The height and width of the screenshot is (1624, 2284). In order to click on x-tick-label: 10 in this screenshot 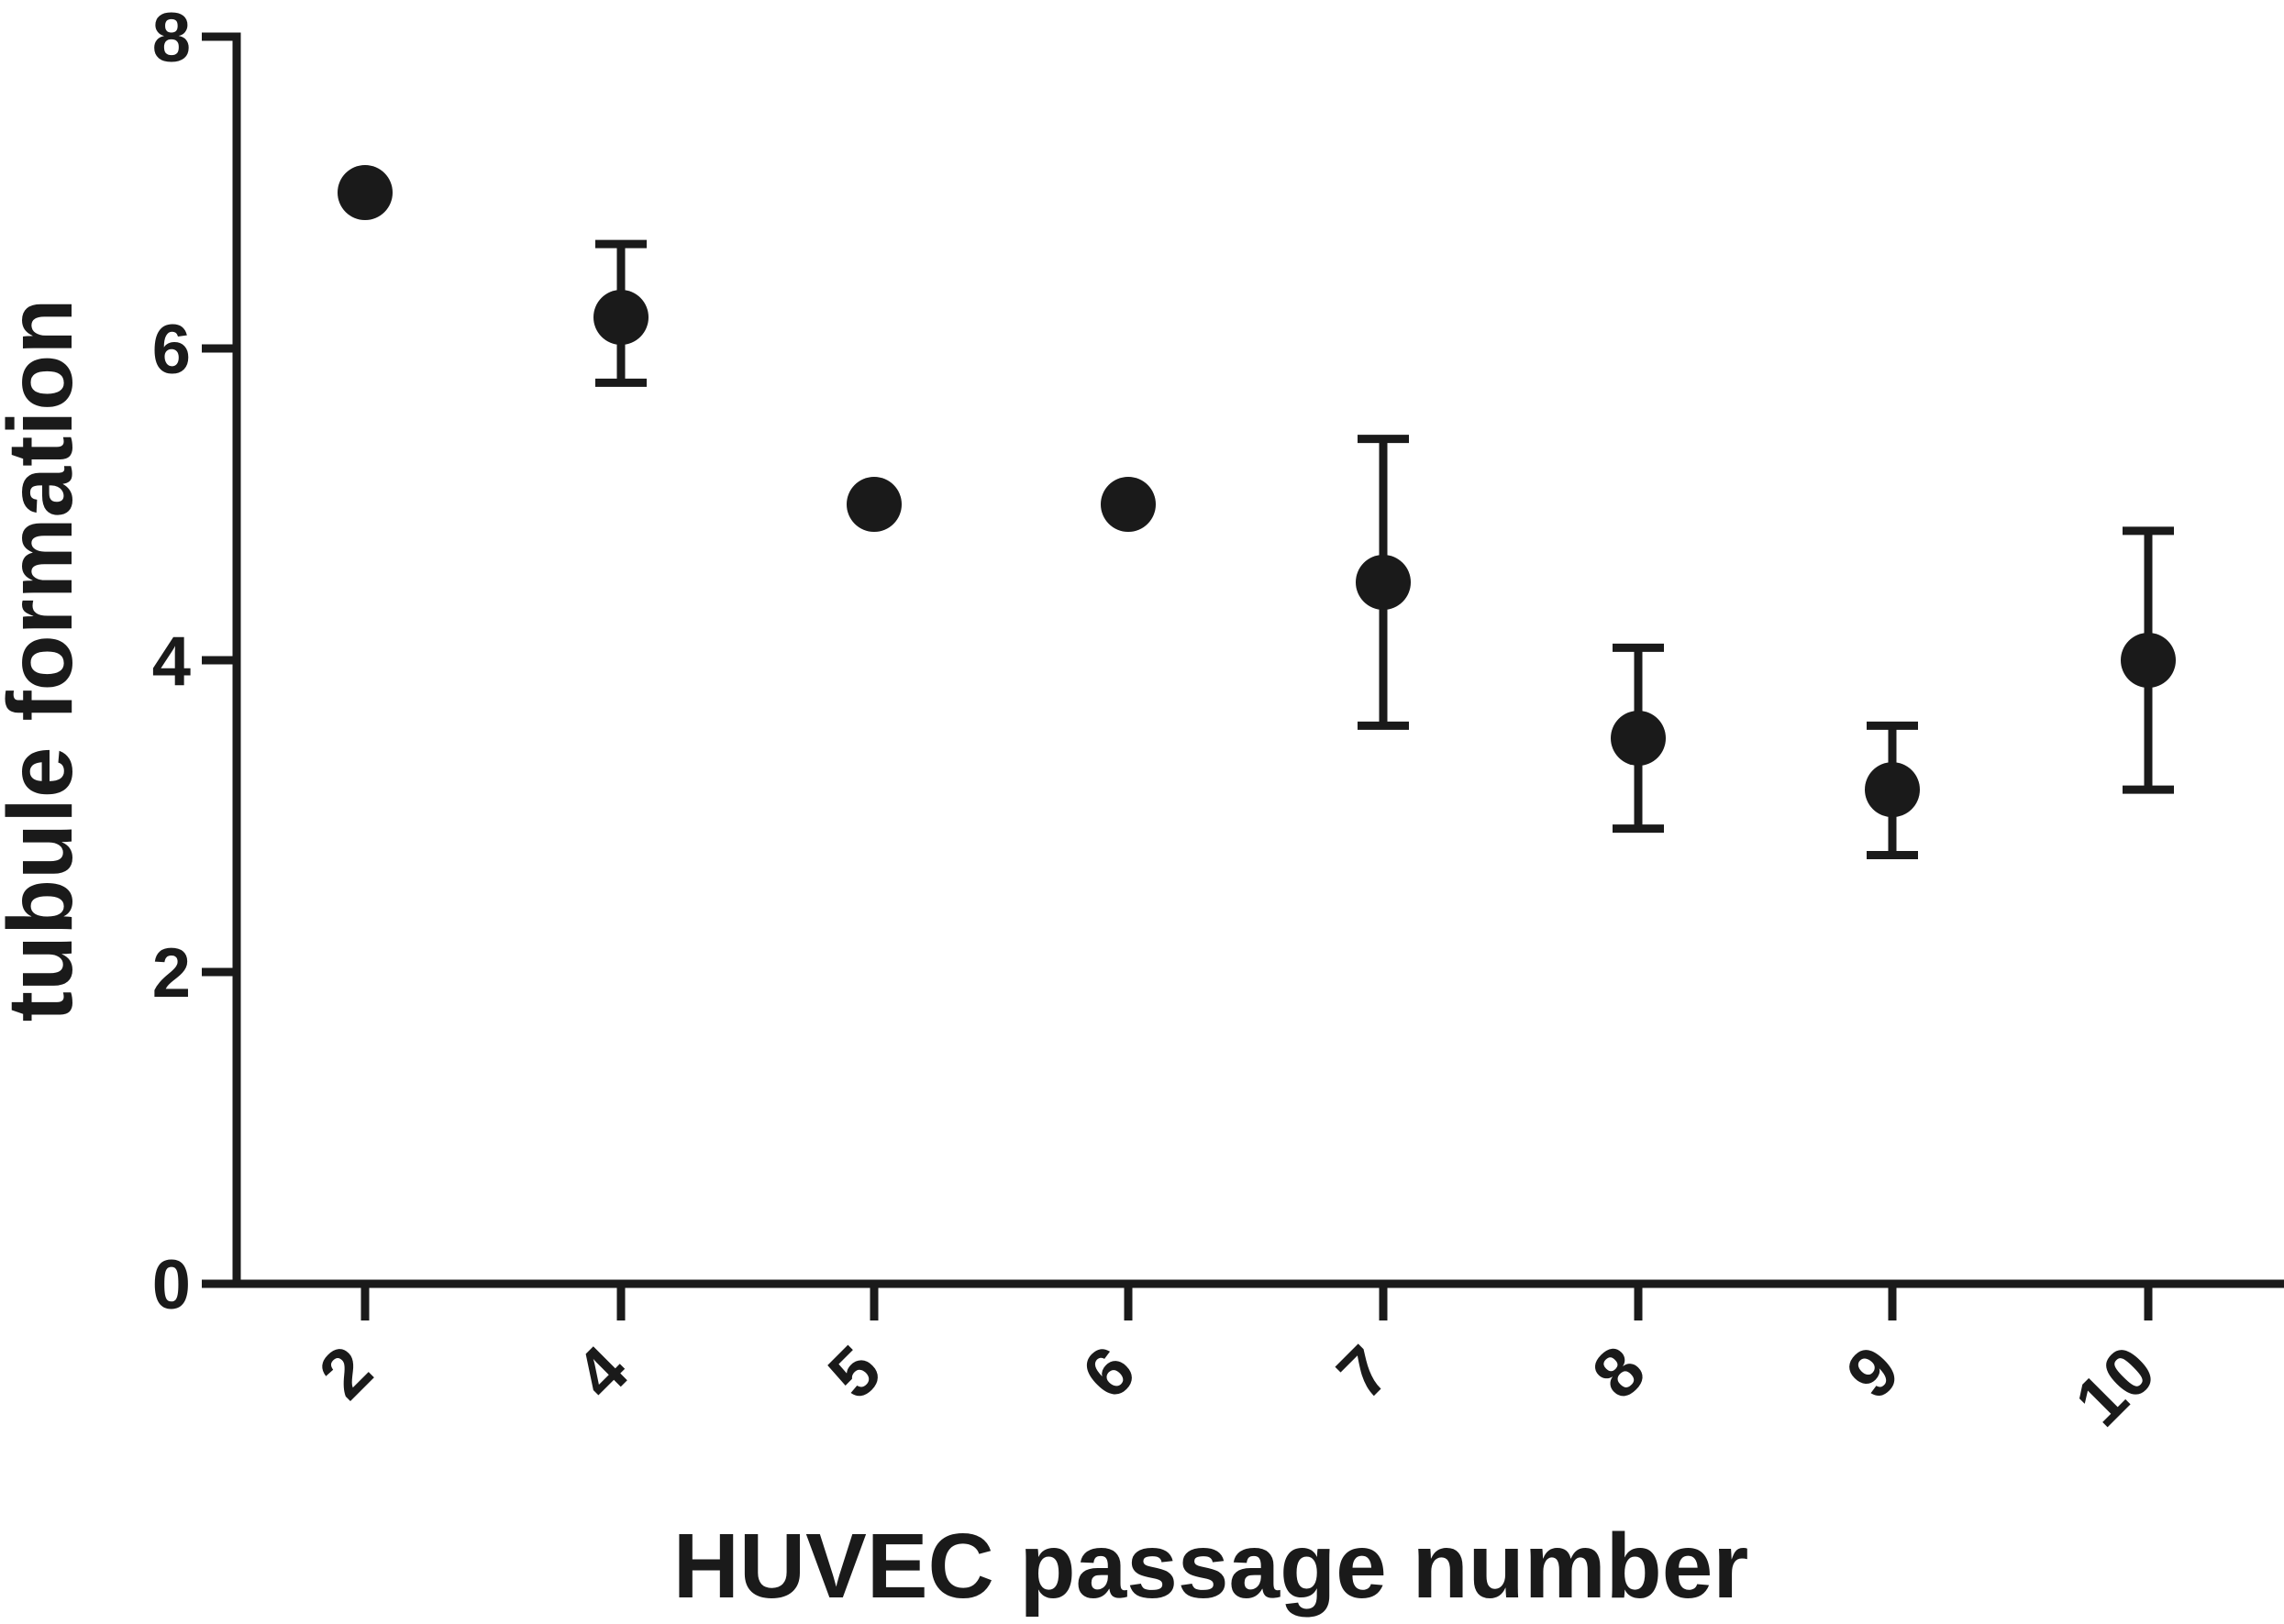, I will do `click(2115, 1386)`.